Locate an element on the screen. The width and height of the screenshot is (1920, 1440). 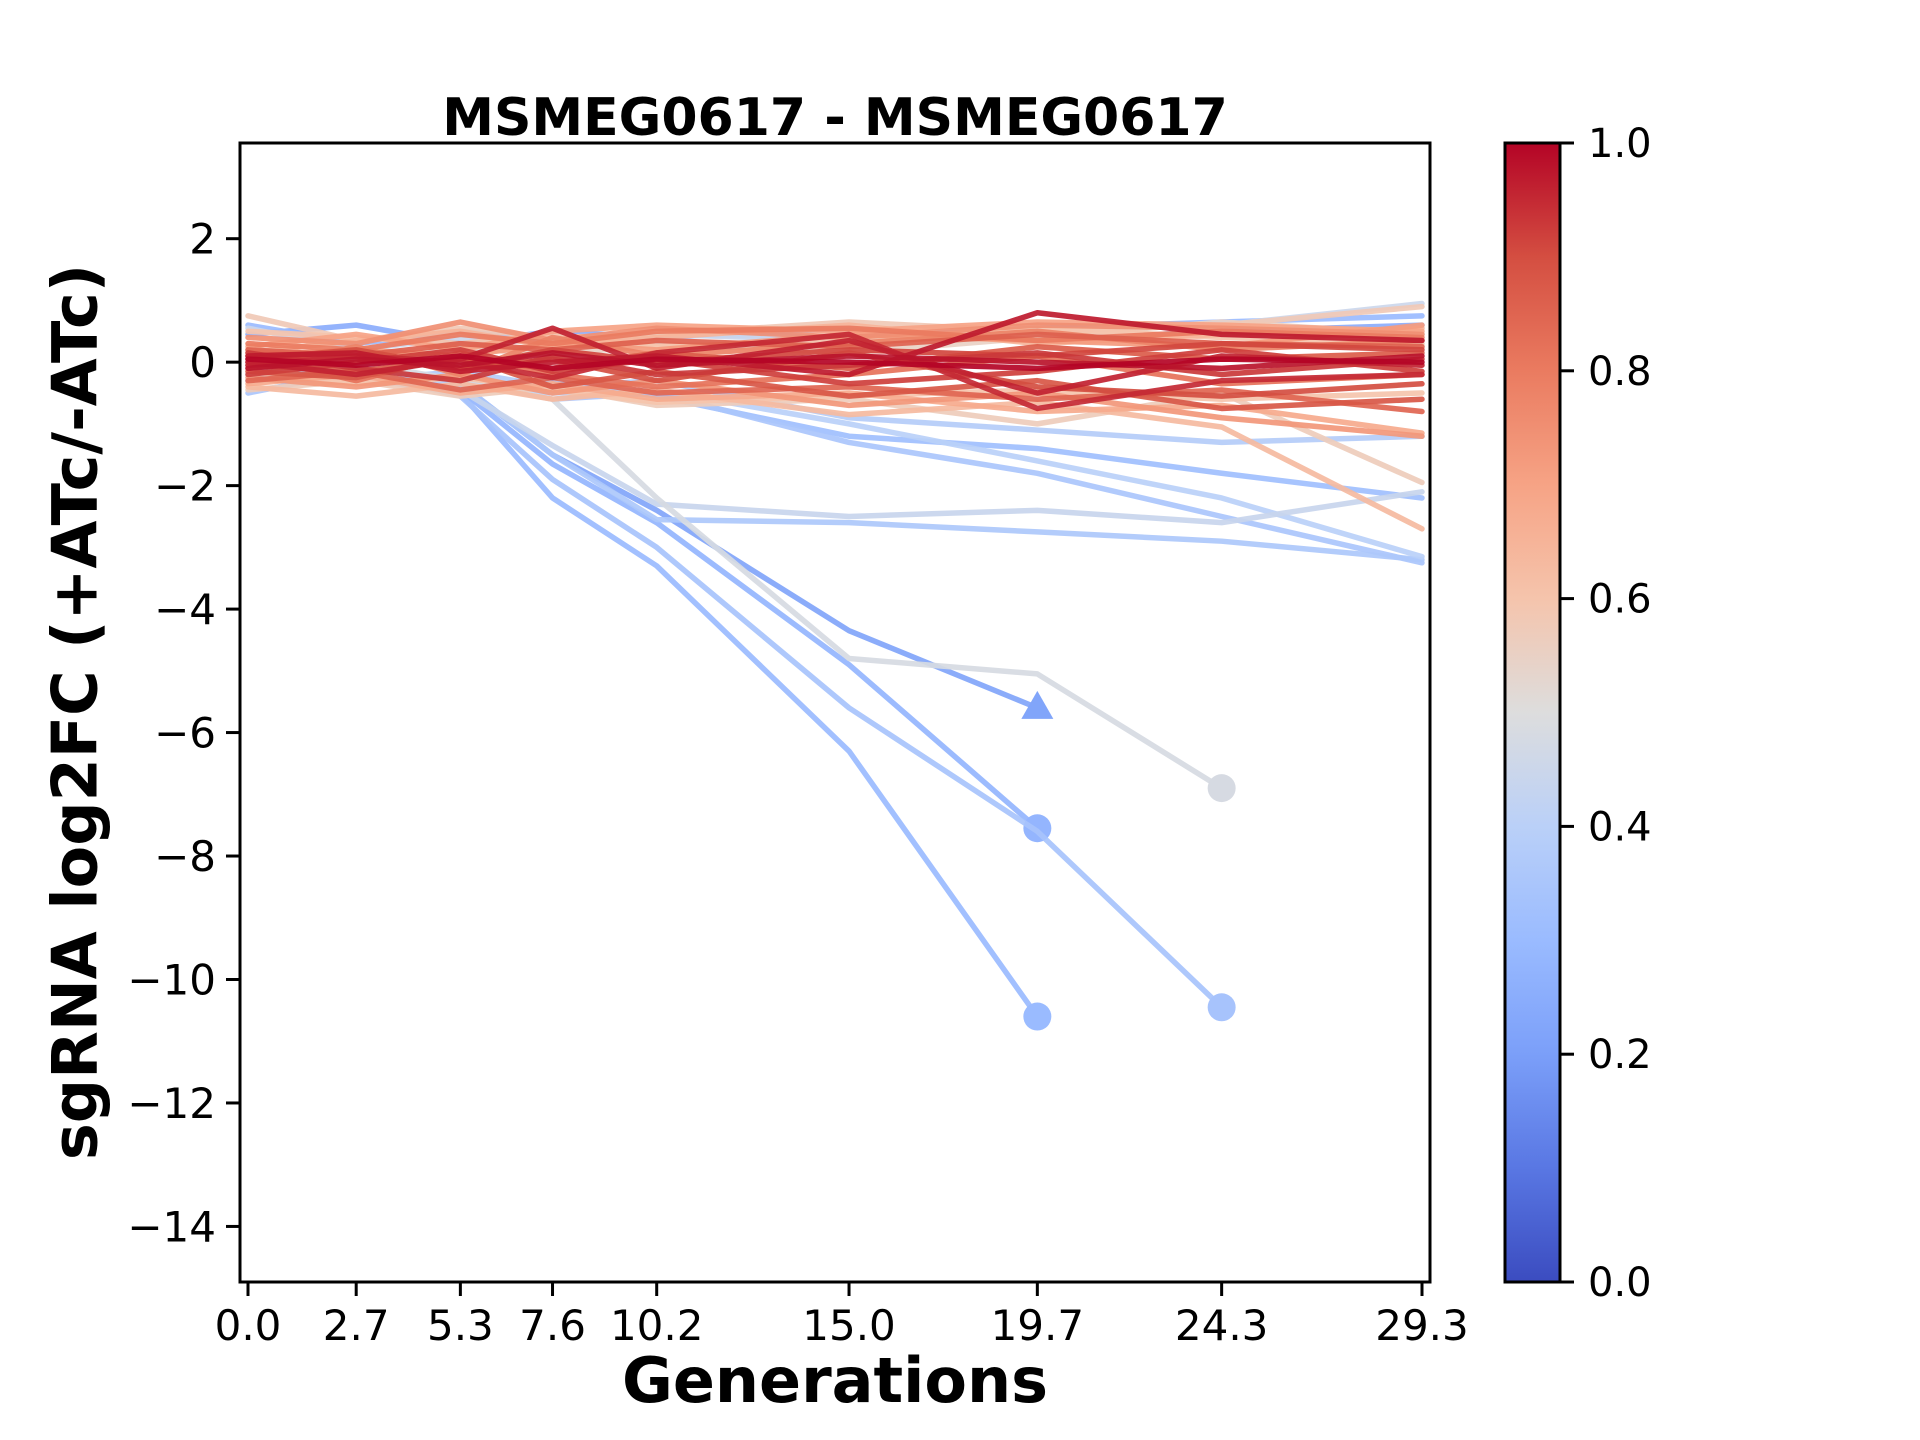
x-axis-label: Generations is located at coordinates (835, 1380).